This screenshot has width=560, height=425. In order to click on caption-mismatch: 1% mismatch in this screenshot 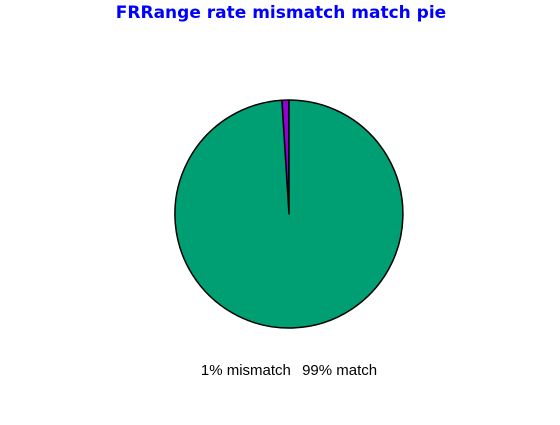, I will do `click(246, 370)`.